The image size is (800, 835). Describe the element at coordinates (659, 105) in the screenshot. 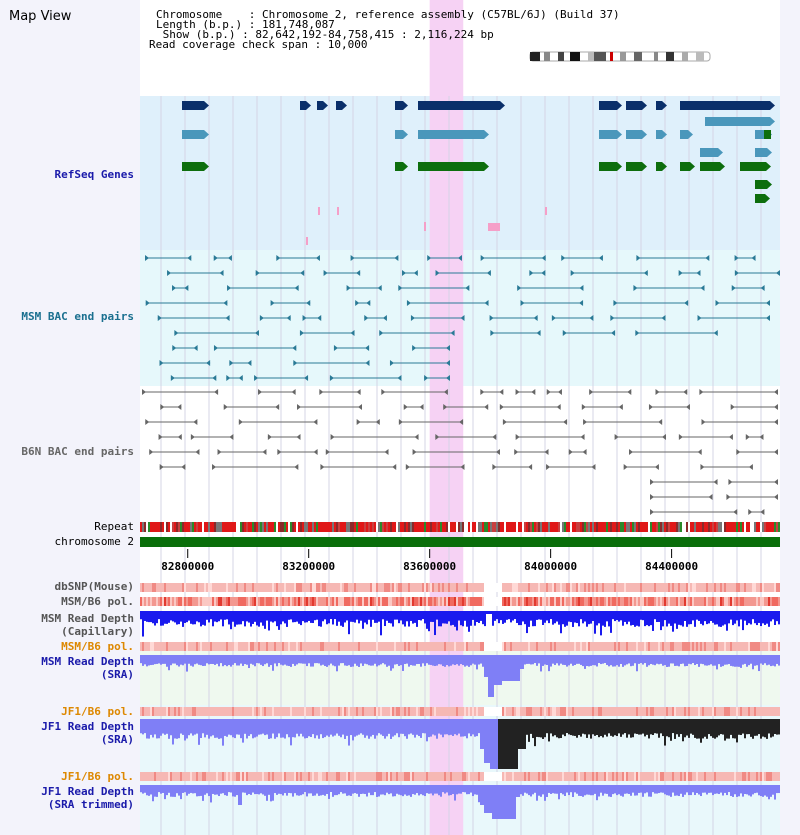

I see `gene-feature` at that location.